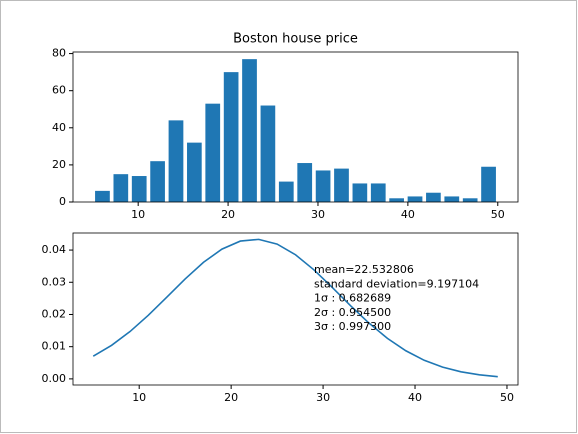 This screenshot has width=578, height=434. Describe the element at coordinates (352, 312) in the screenshot. I see `annotation: 2σ : 0.954500` at that location.